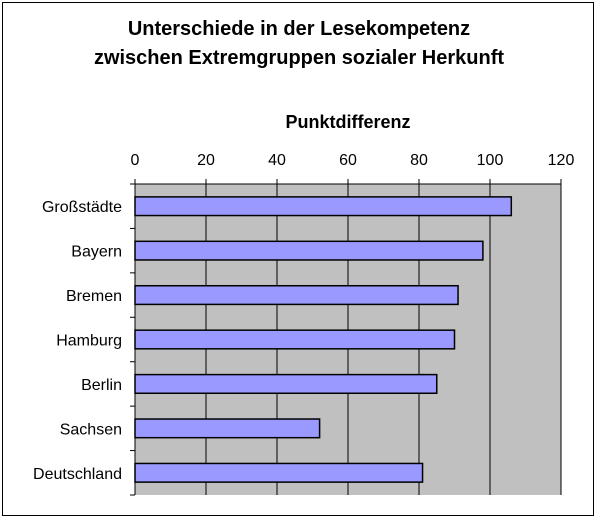 This screenshot has height=520, width=598. What do you see at coordinates (82, 207) in the screenshot?
I see `category-label: Großstädte` at bounding box center [82, 207].